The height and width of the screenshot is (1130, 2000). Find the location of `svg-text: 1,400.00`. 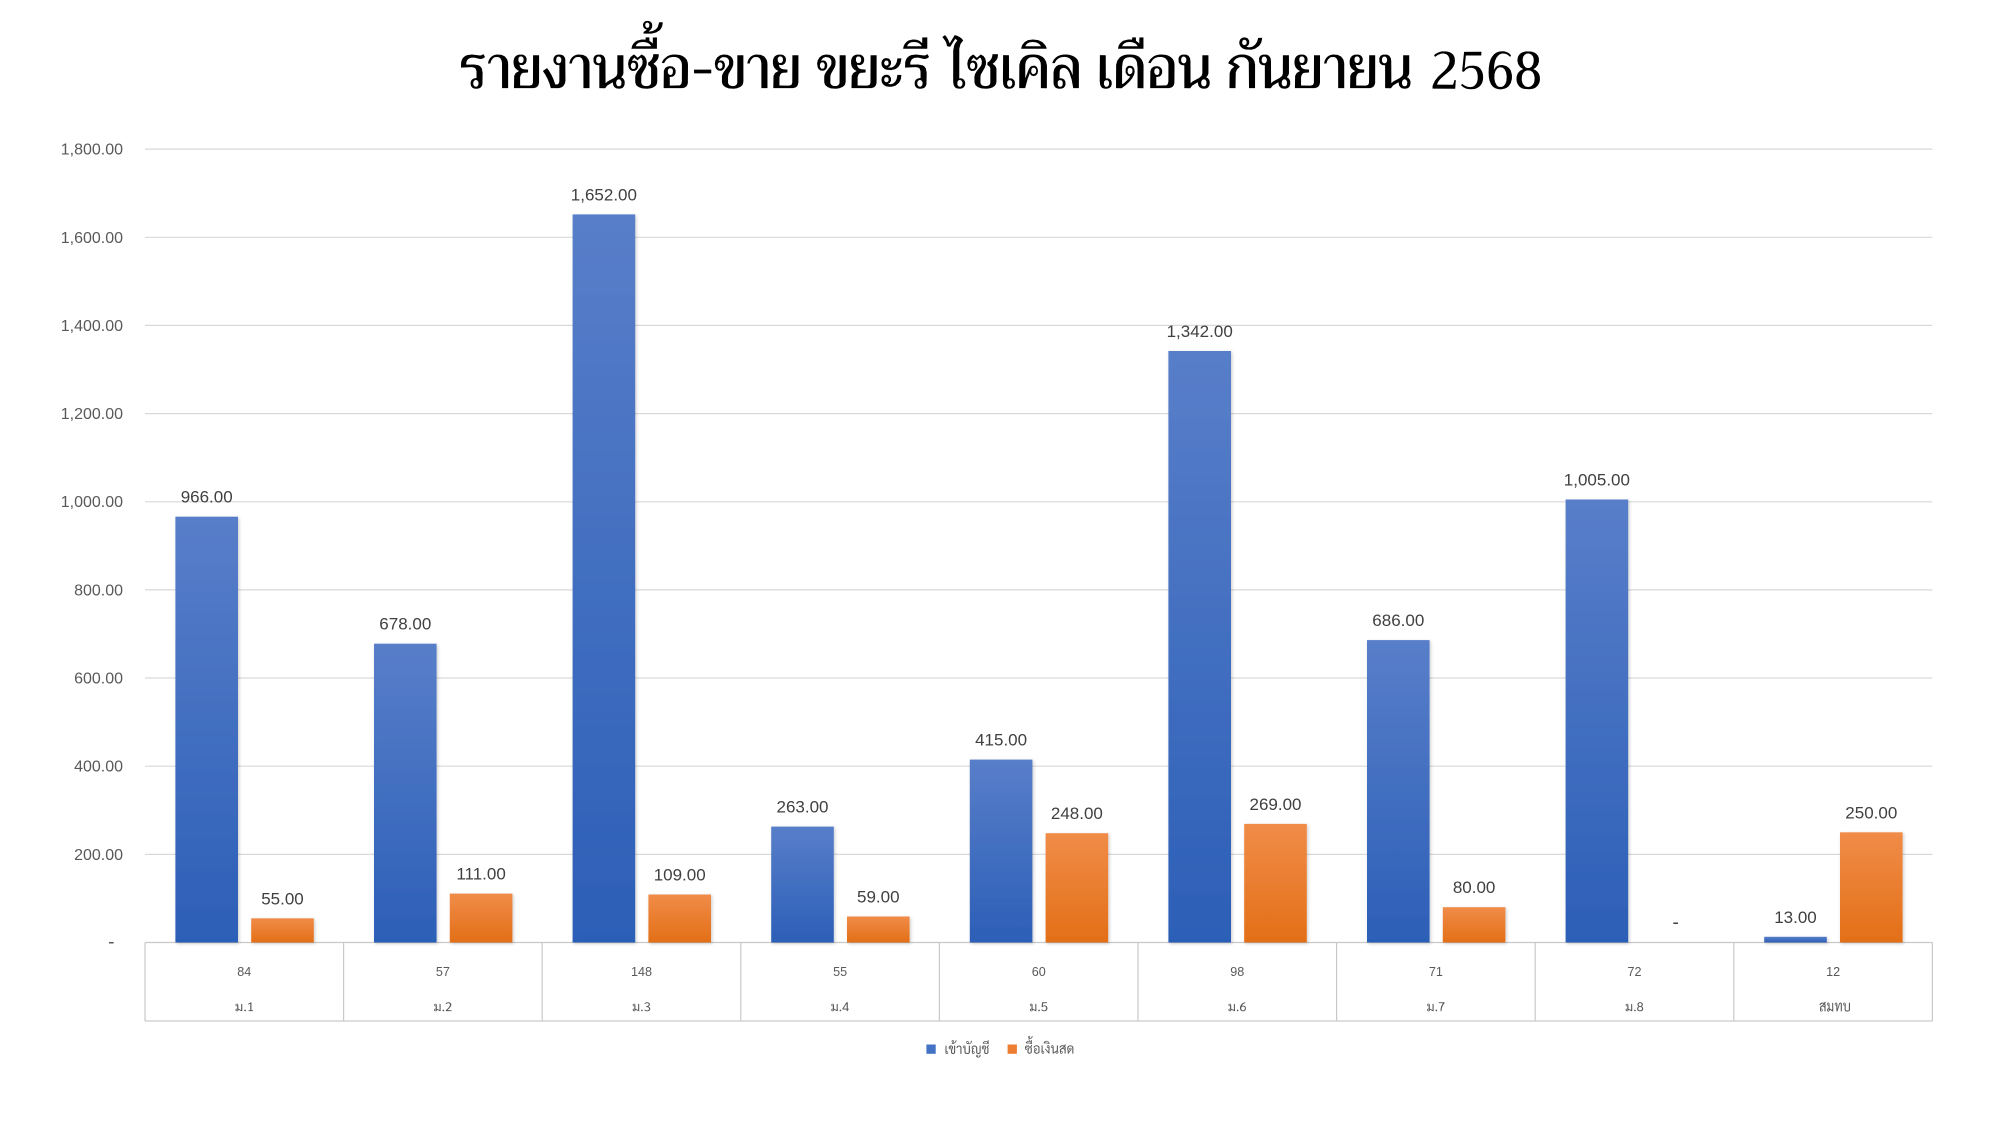

svg-text: 1,400.00 is located at coordinates (92, 326).